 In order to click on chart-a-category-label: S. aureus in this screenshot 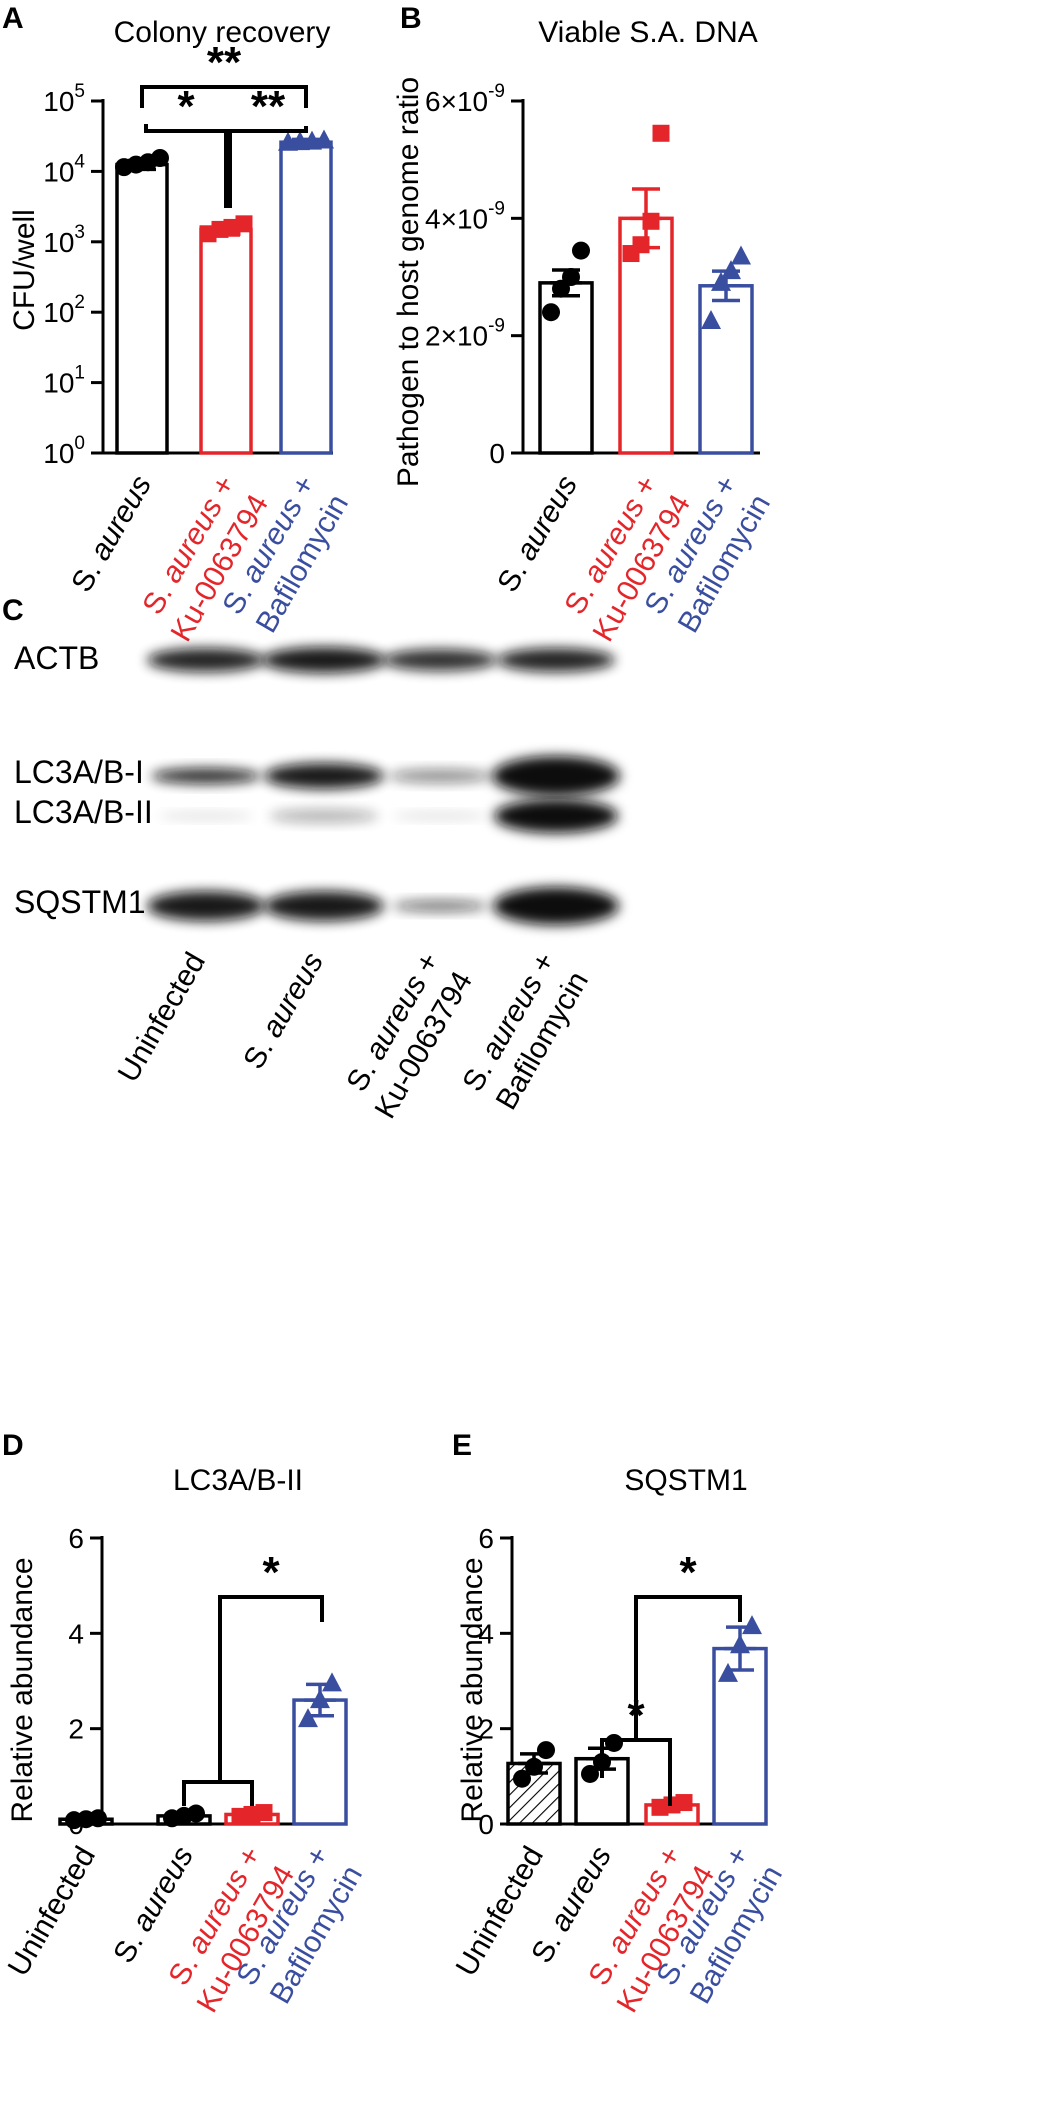, I will do `click(111, 534)`.